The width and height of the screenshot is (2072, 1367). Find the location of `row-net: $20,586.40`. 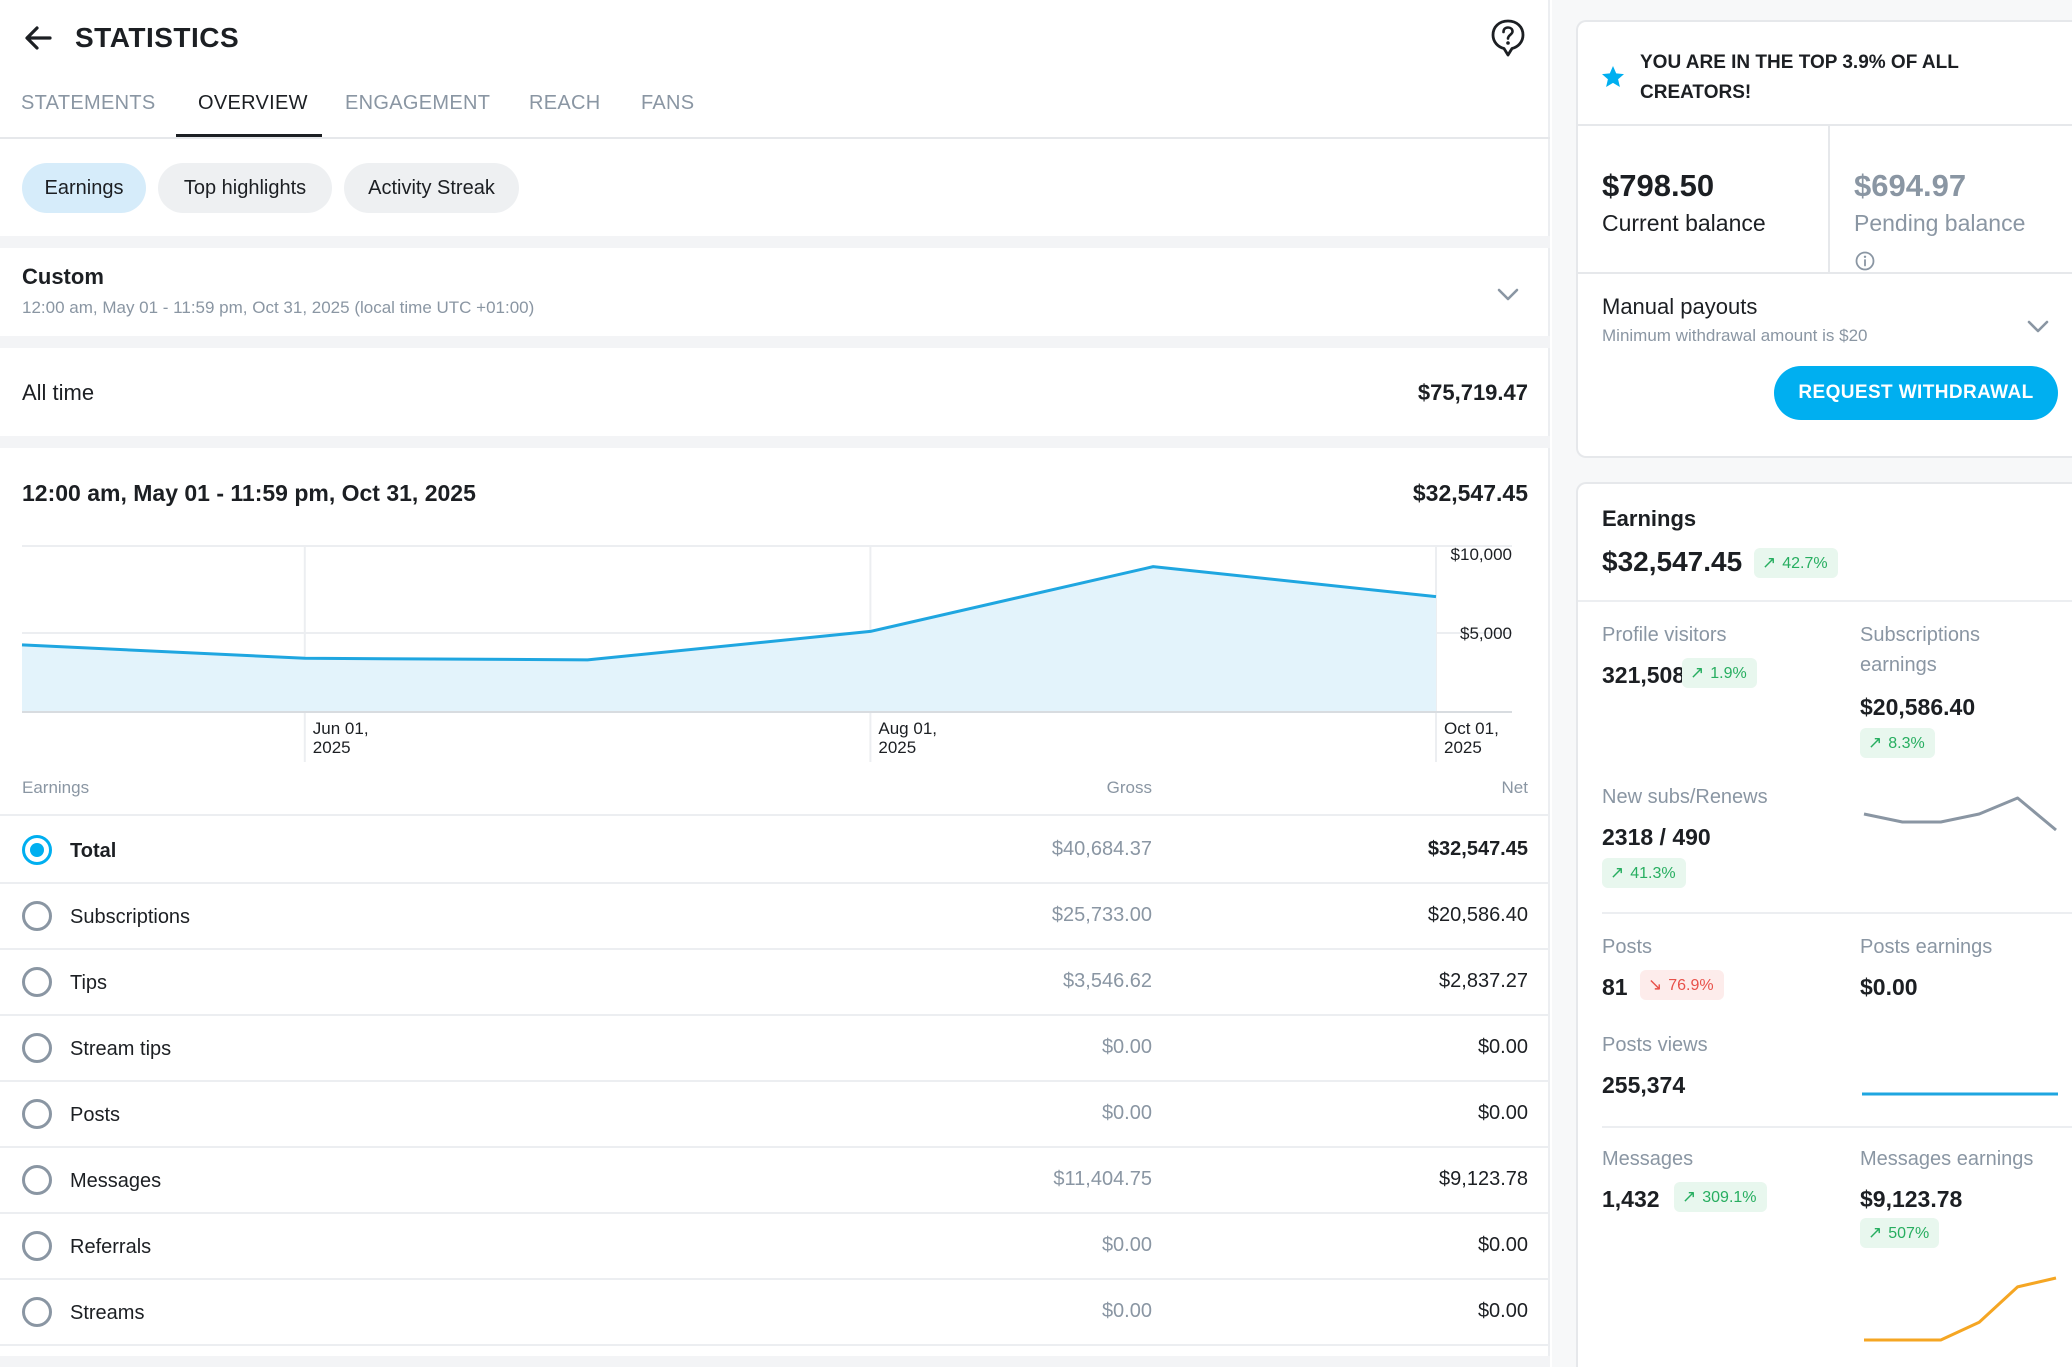

row-net: $20,586.40 is located at coordinates (1477, 915).